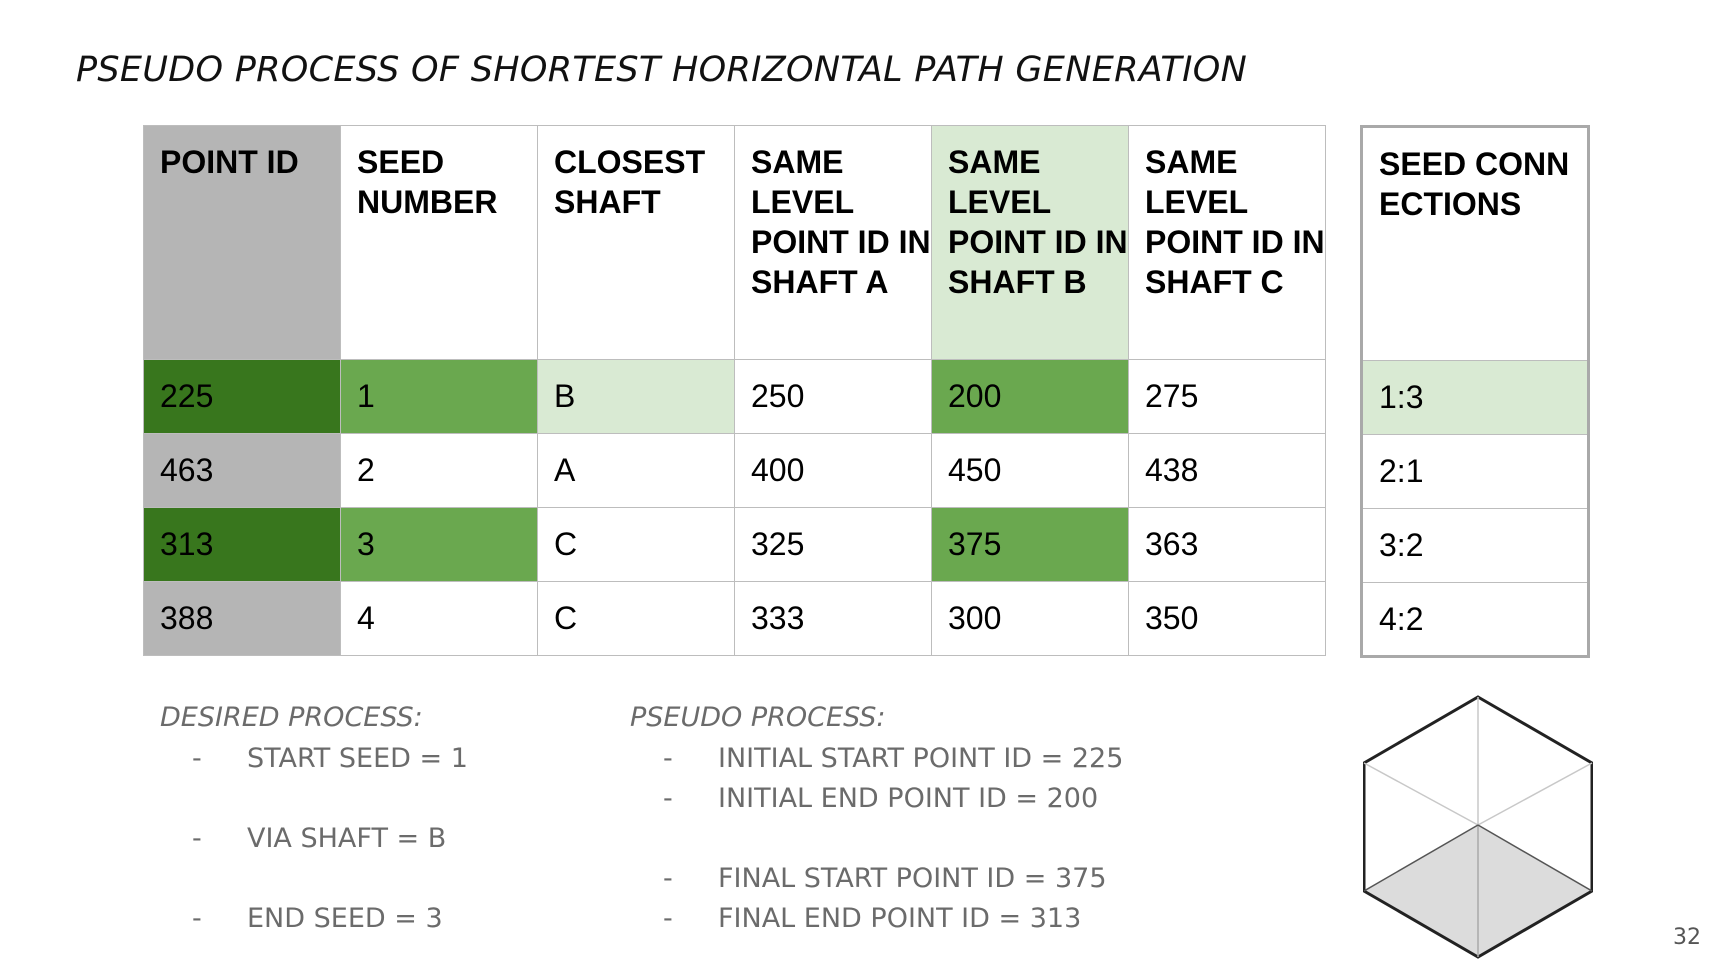  What do you see at coordinates (357, 758) in the screenshot?
I see `desired-item-text: START SEED = 1` at bounding box center [357, 758].